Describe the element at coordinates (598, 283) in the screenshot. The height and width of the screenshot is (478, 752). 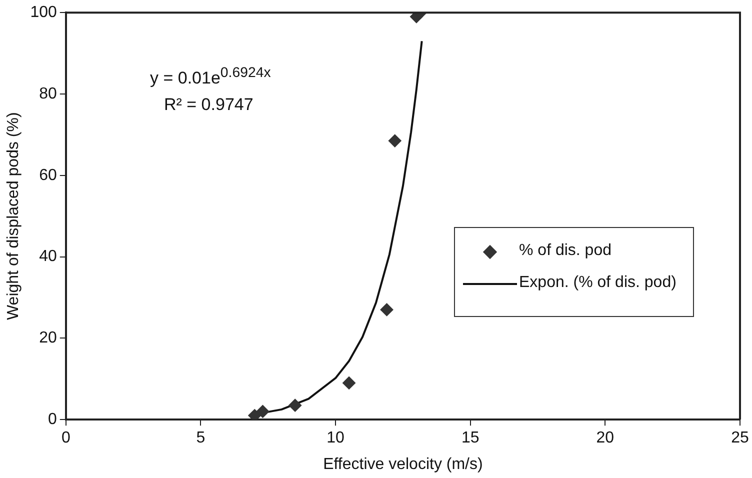
I see `legend-label: Expon. (% of dis. pod)` at that location.